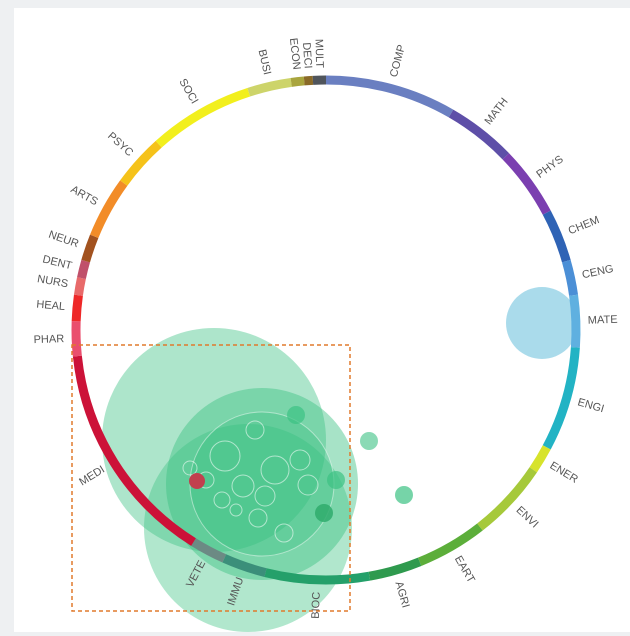  I want to click on category-label-dent: DENT, so click(57, 262).